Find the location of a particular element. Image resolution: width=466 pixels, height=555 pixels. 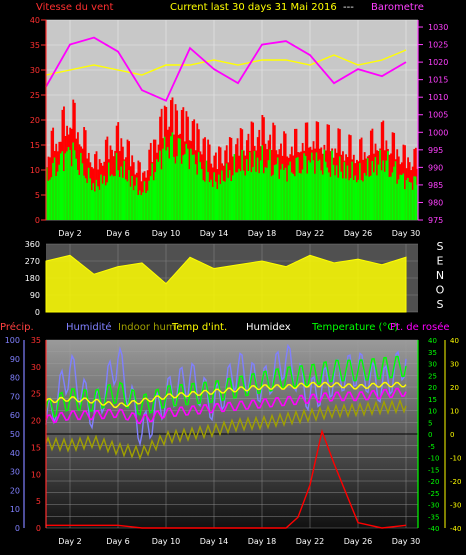

y-tick-right: 1020 is located at coordinates (438, 62).